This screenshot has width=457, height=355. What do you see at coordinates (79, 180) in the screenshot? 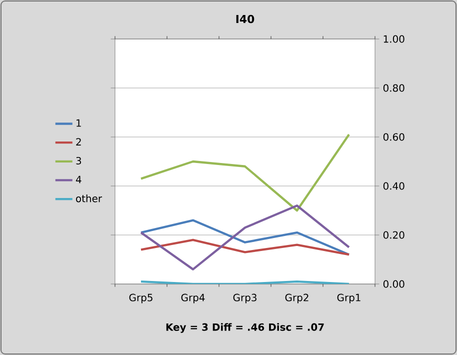
I see `legend-label: 4` at bounding box center [79, 180].